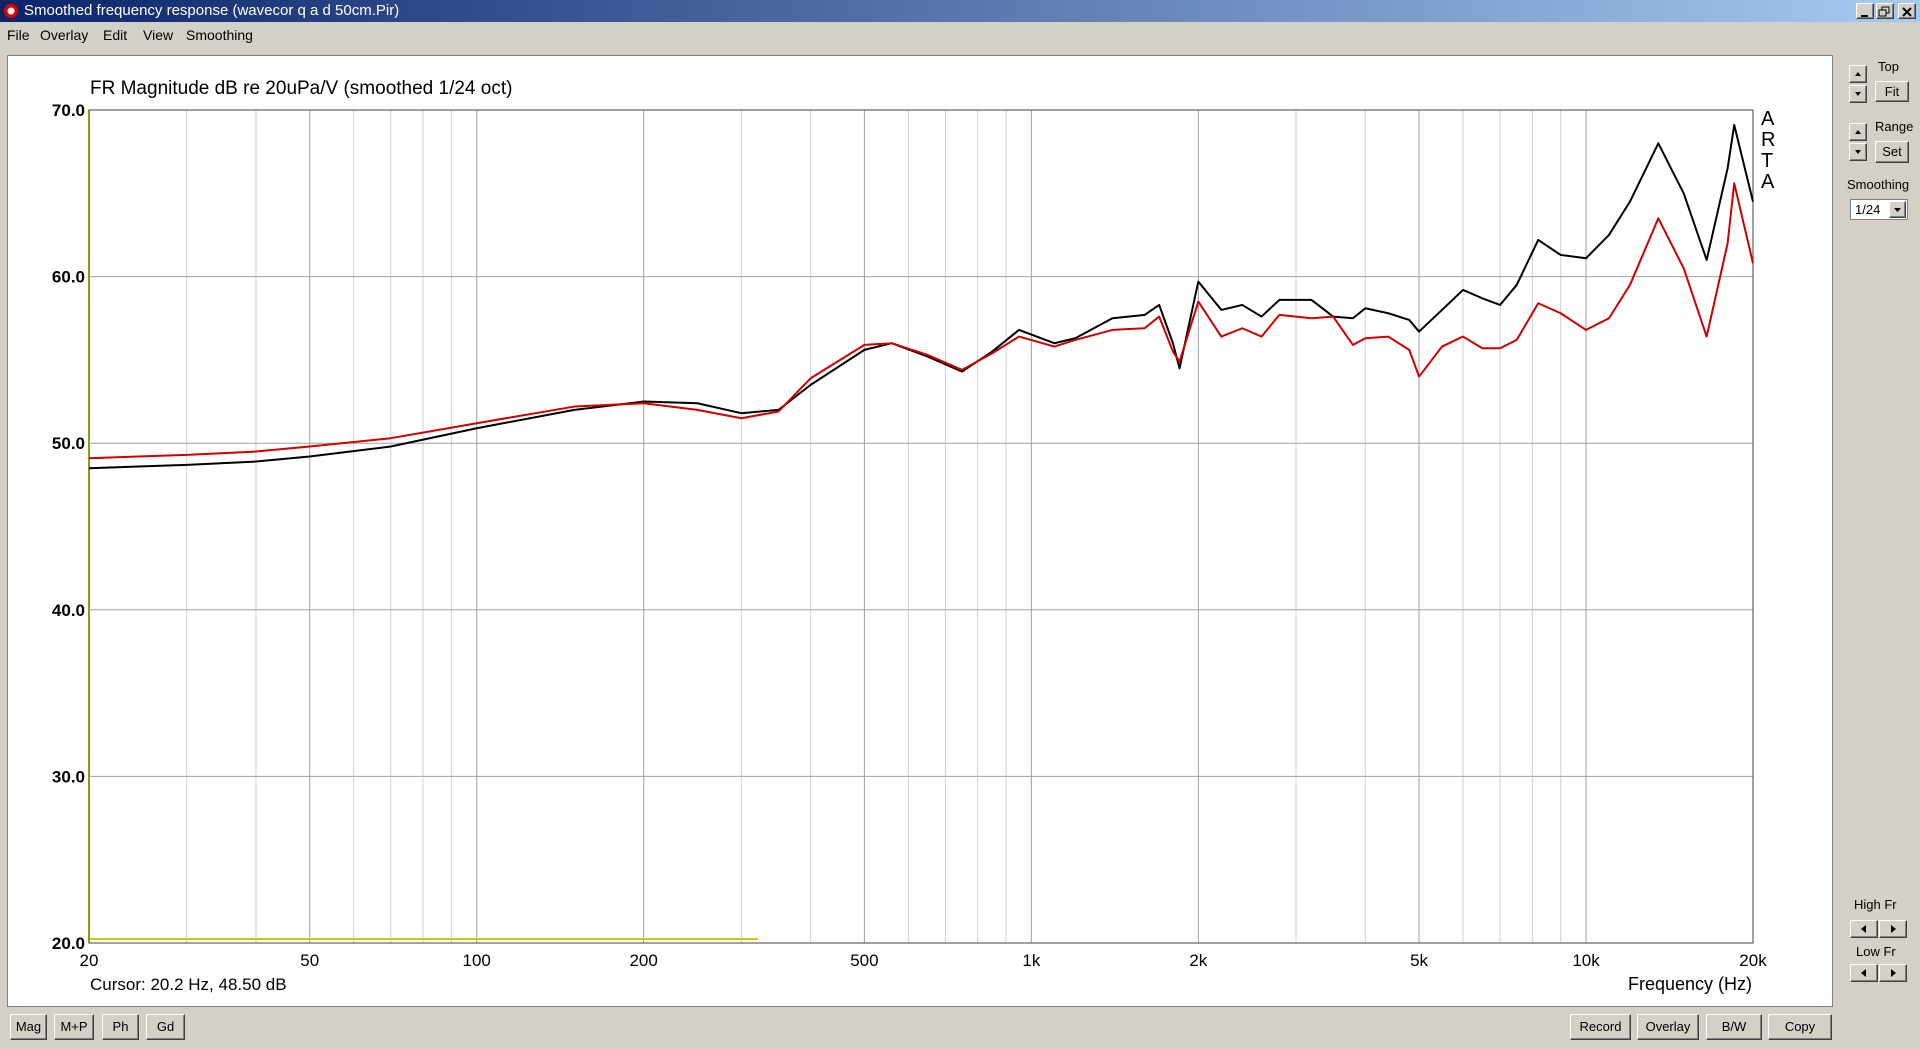 The image size is (1920, 1049). What do you see at coordinates (1586, 960) in the screenshot?
I see `x-tick-label: 10k` at bounding box center [1586, 960].